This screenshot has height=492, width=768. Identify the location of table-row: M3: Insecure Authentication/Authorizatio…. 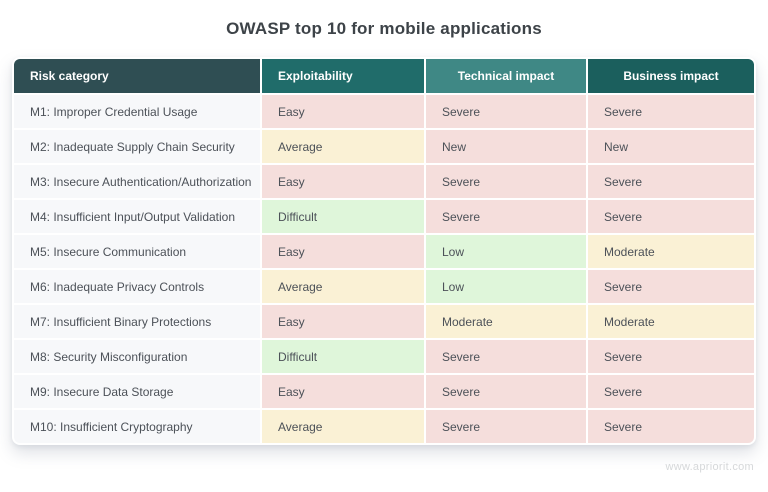
(384, 181).